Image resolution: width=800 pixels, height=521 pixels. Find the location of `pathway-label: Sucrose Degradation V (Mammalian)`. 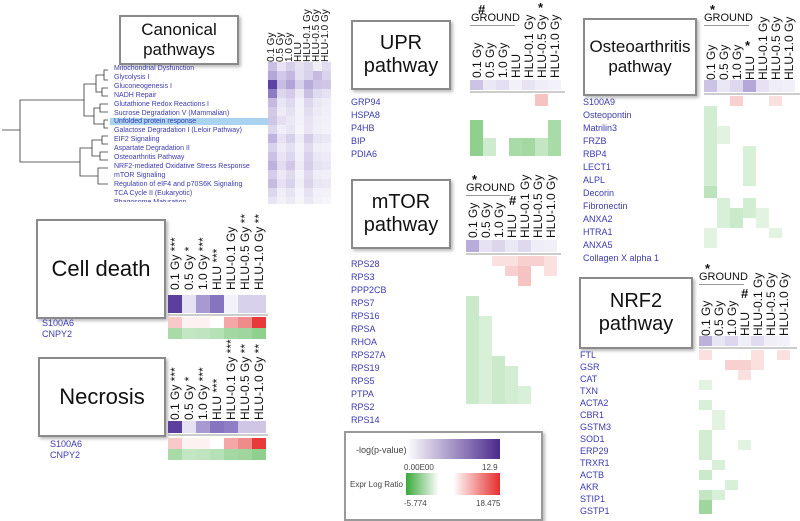

pathway-label: Sucrose Degradation V (Mammalian) is located at coordinates (172, 113).